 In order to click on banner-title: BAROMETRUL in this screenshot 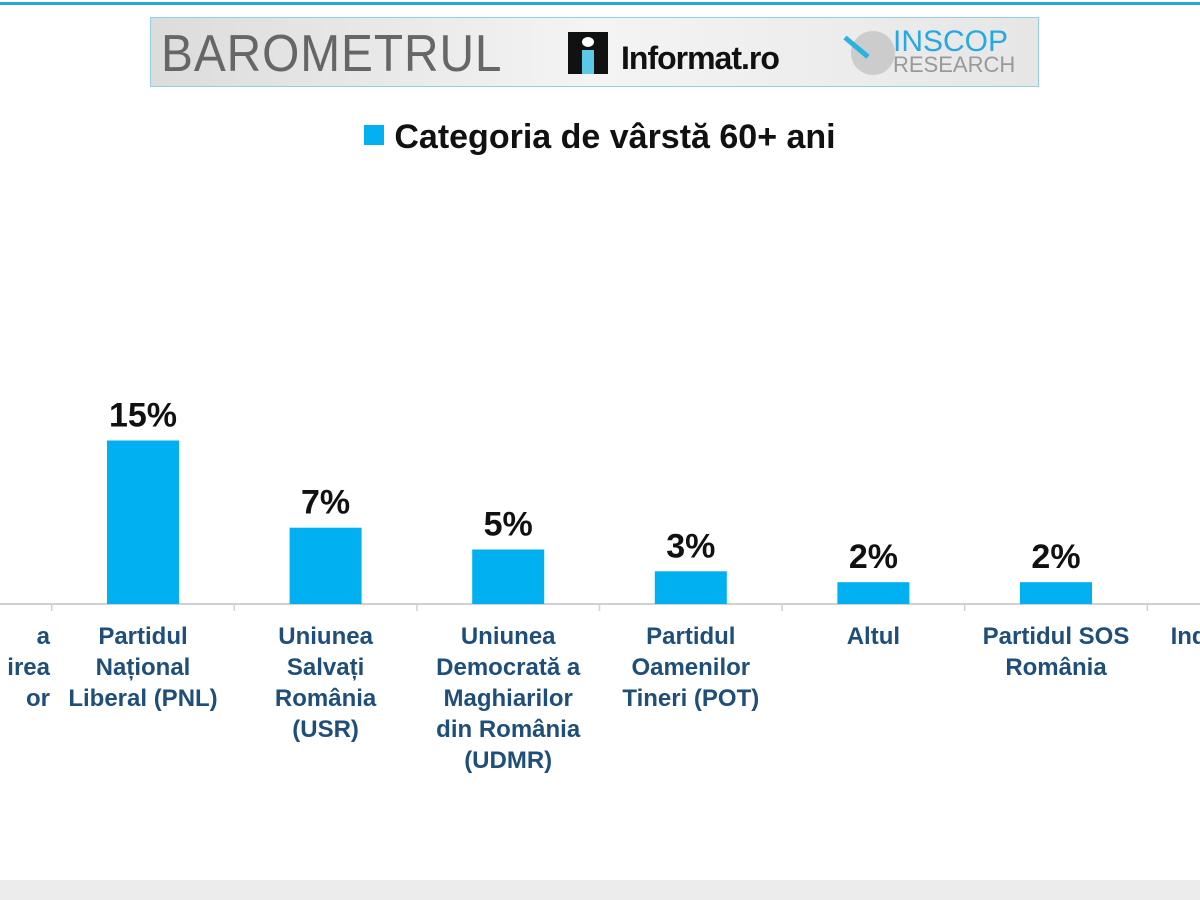, I will do `click(332, 54)`.